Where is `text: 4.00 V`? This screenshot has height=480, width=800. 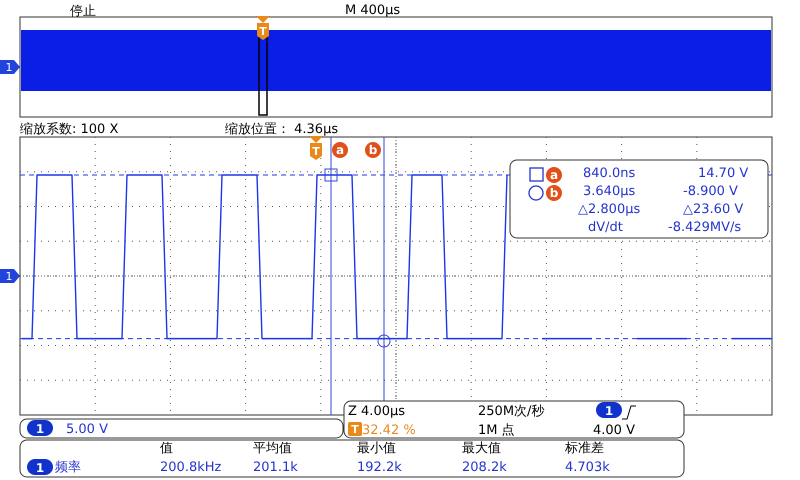
text: 4.00 V is located at coordinates (614, 430).